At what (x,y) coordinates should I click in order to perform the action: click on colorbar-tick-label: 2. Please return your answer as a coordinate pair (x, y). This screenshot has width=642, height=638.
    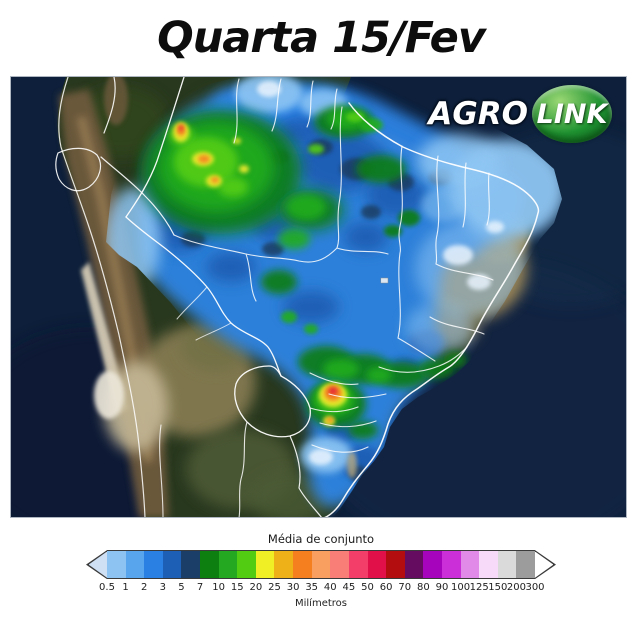
    Looking at the image, I should click on (144, 588).